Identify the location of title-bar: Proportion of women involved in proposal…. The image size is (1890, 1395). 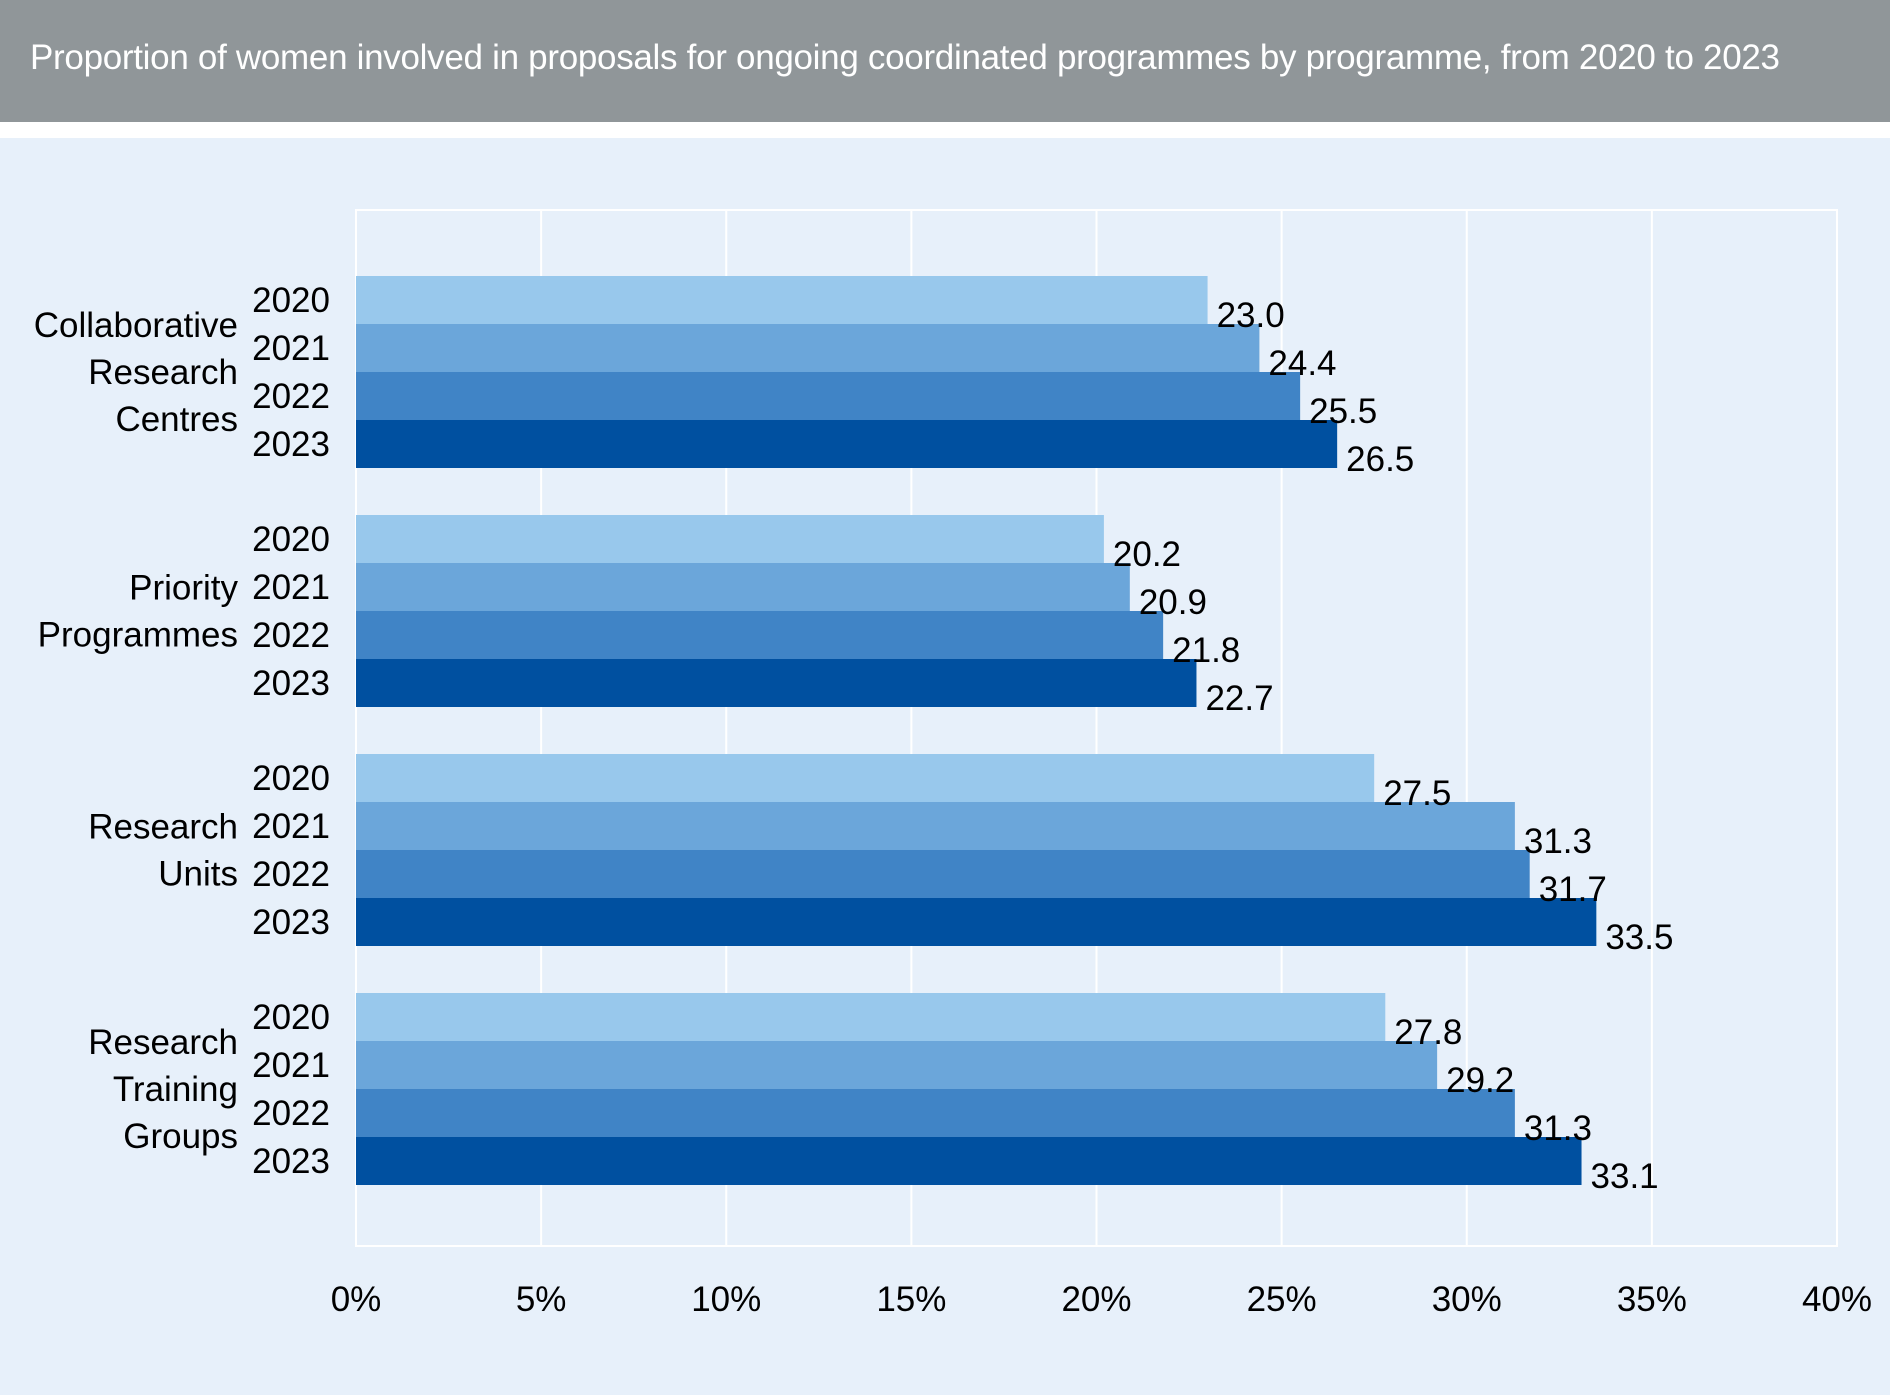
(945, 61).